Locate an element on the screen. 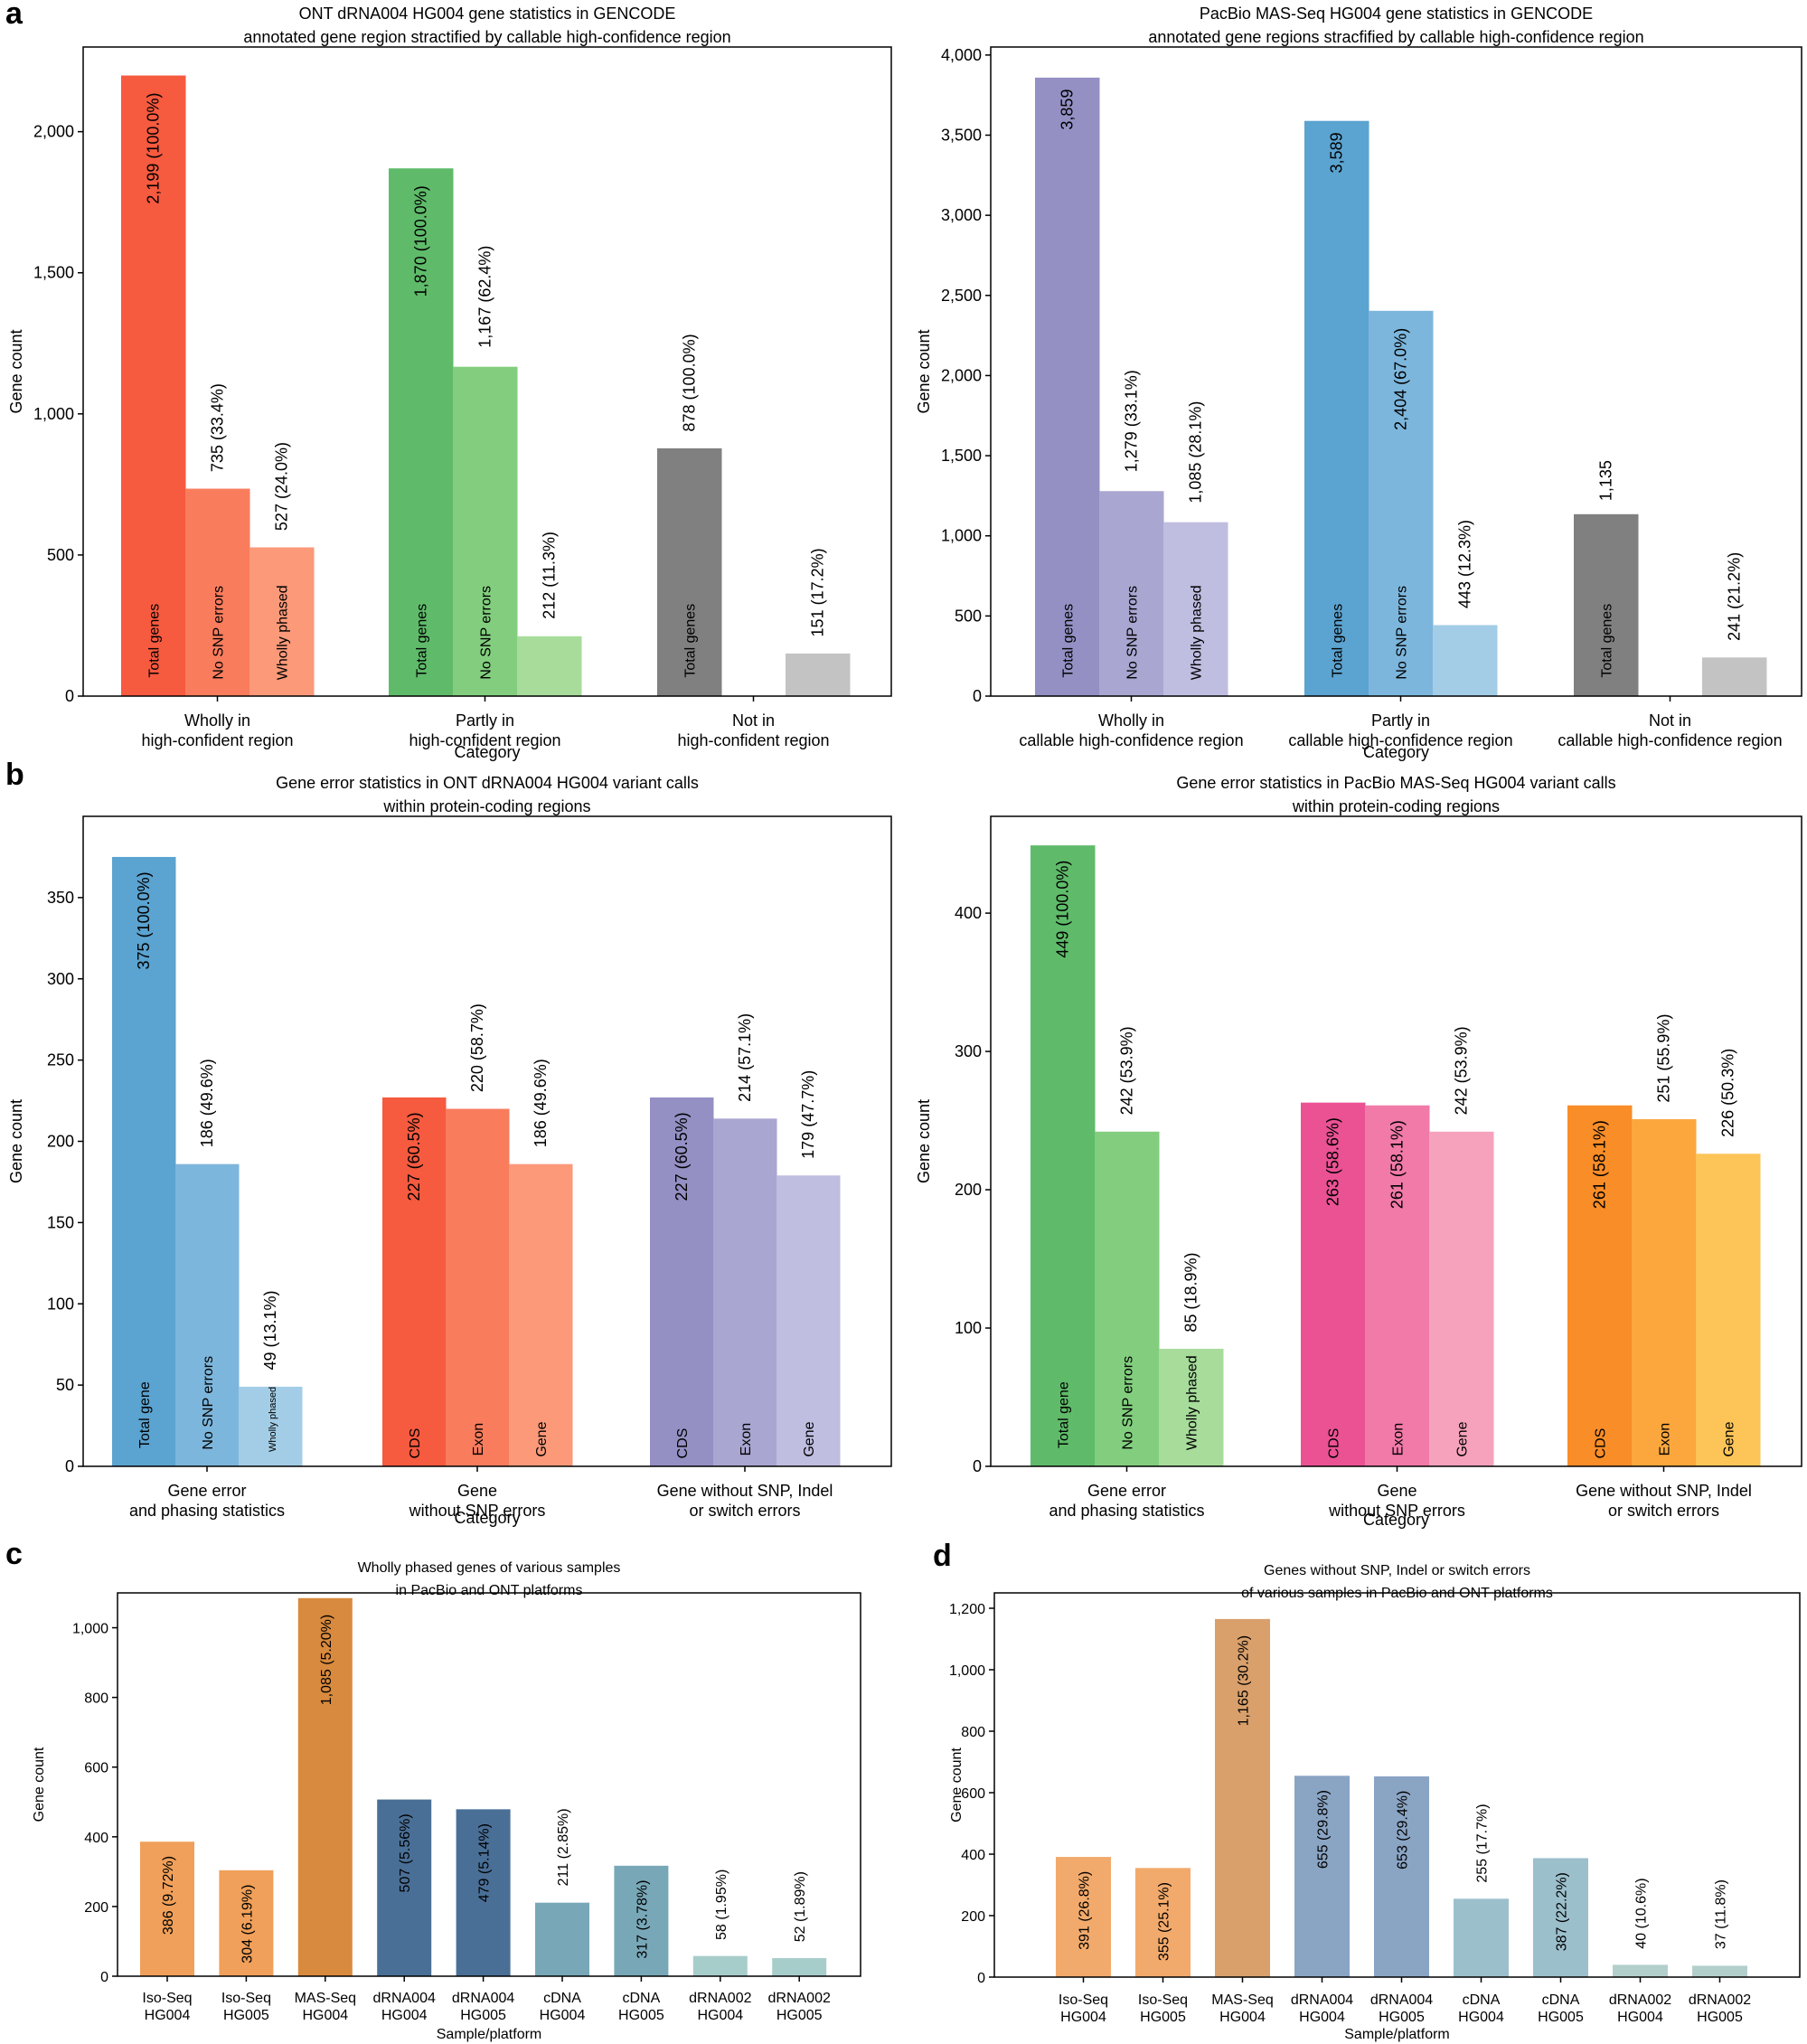 The width and height of the screenshot is (1807, 2044). chart-d-x-tick-label: dRNA004 is located at coordinates (1322, 2000).